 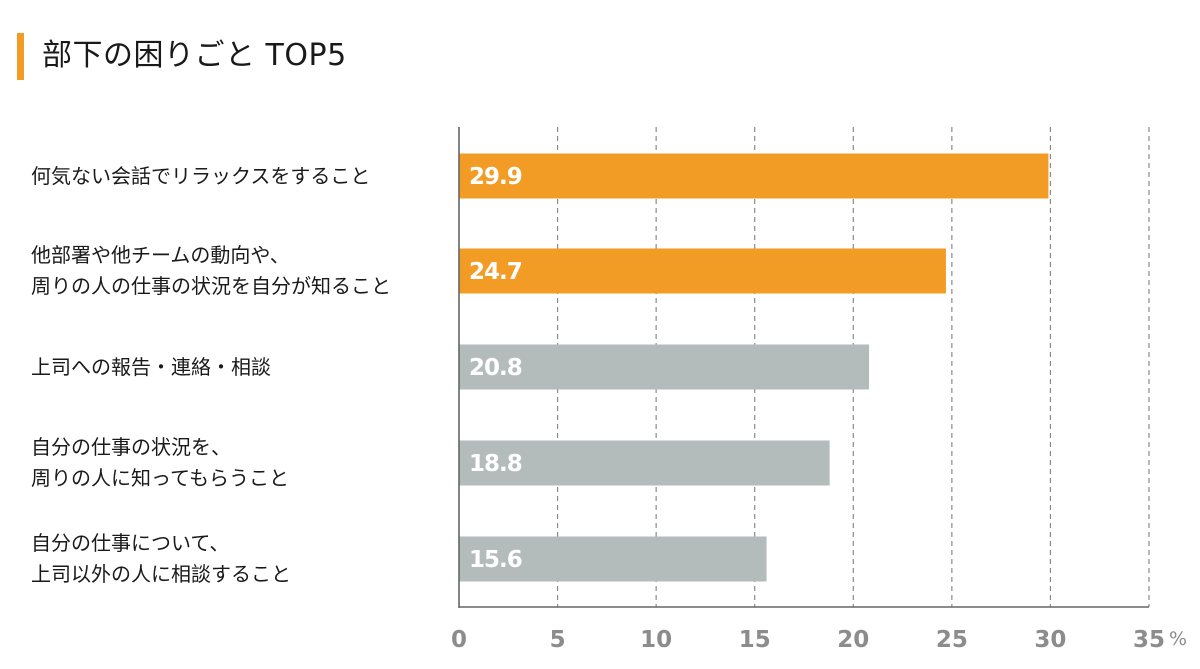 I want to click on x-tick-label-15: 15, so click(x=755, y=640).